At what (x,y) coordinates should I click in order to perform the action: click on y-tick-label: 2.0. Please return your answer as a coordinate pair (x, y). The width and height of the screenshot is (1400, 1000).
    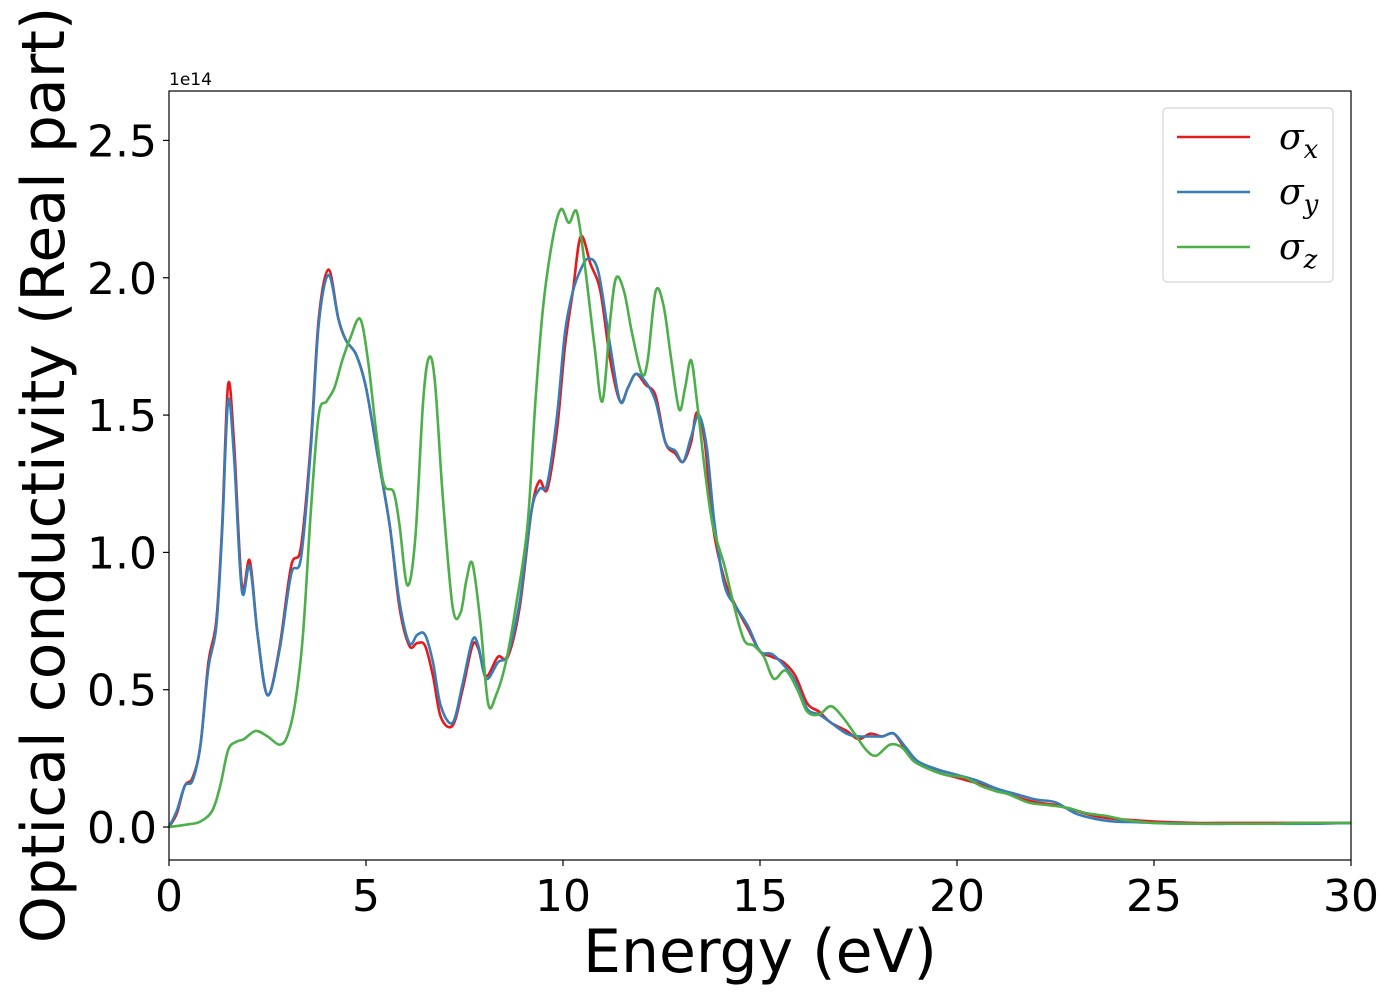
    Looking at the image, I should click on (122, 279).